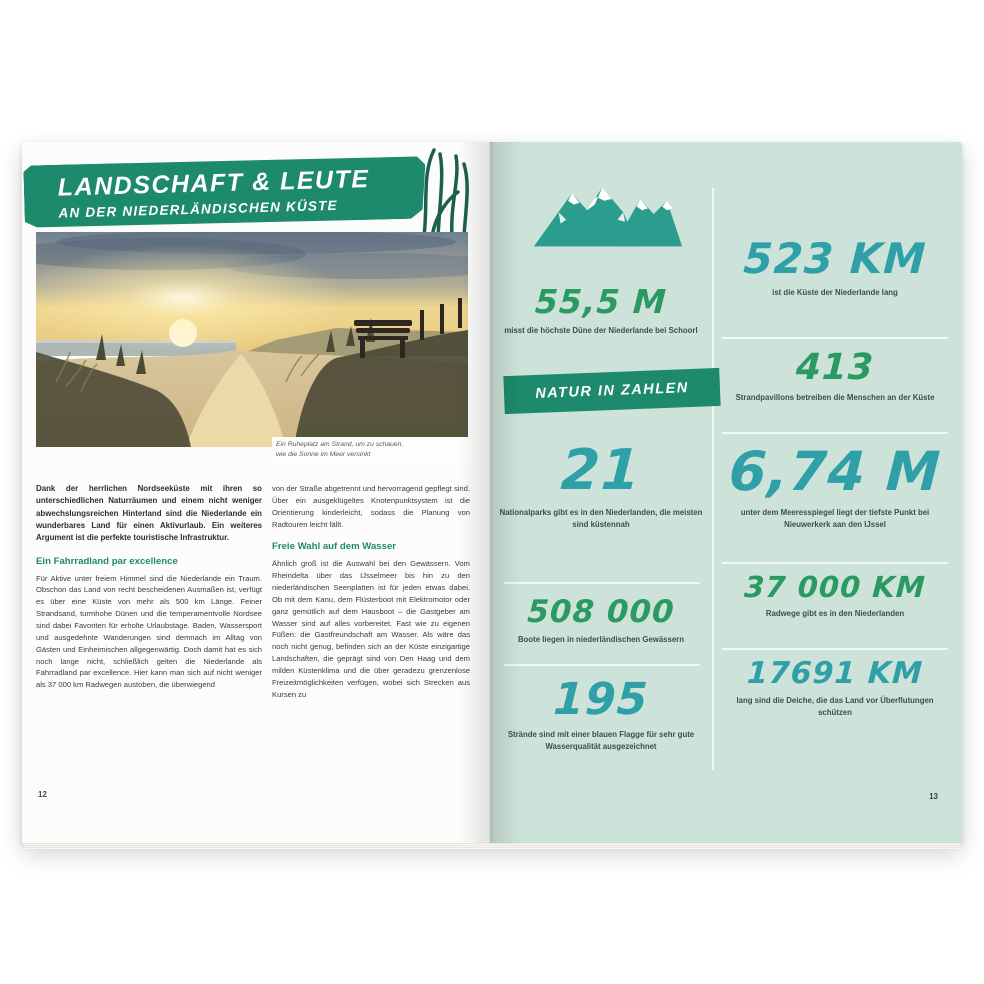  I want to click on grid-divider-h5, so click(602, 583).